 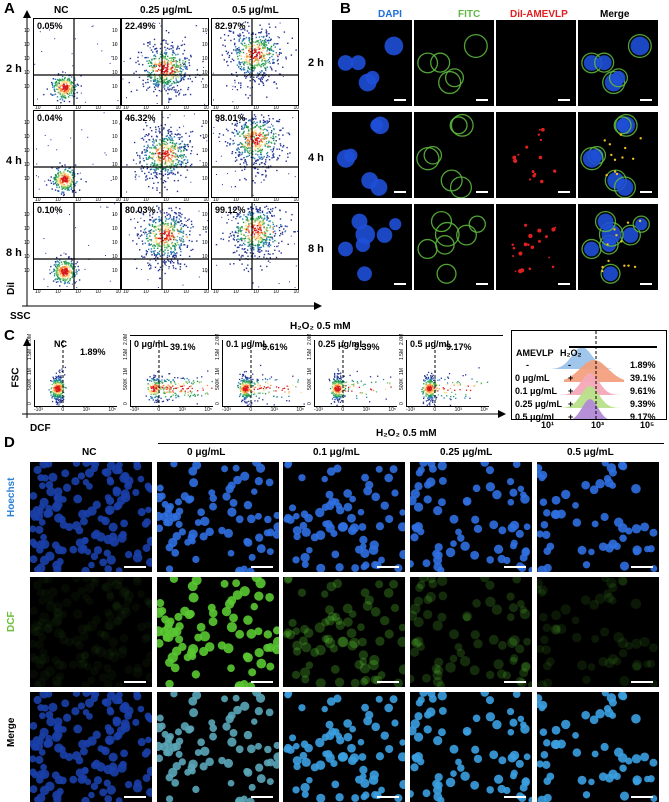 What do you see at coordinates (151, 344) in the screenshot?
I see `c-plot-title-2: 0 μg/mL` at bounding box center [151, 344].